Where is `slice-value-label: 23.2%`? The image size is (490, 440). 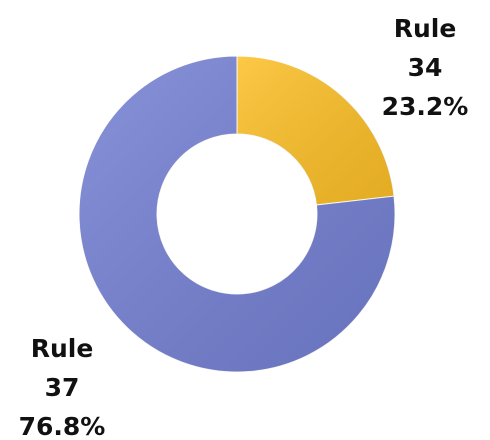
slice-value-label: 23.2% is located at coordinates (425, 106).